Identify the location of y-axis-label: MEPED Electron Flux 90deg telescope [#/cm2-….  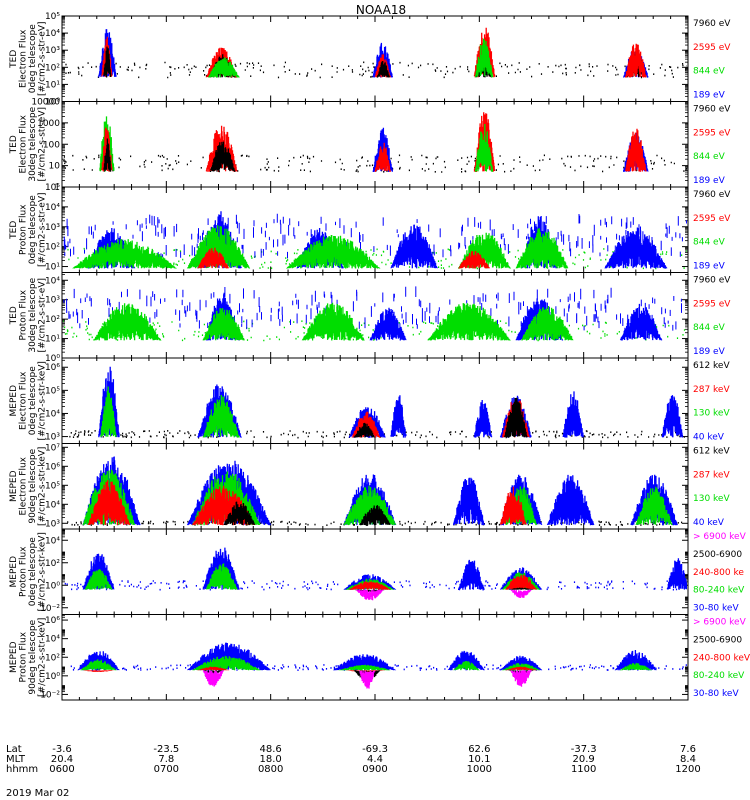
(28, 486).